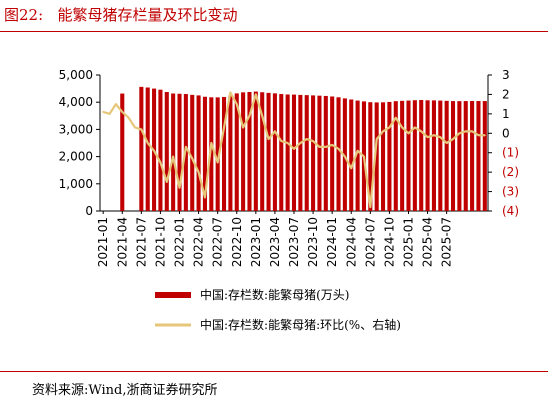 The width and height of the screenshot is (548, 402). Describe the element at coordinates (408, 242) in the screenshot. I see `x-tick-label: 2025-01` at that location.